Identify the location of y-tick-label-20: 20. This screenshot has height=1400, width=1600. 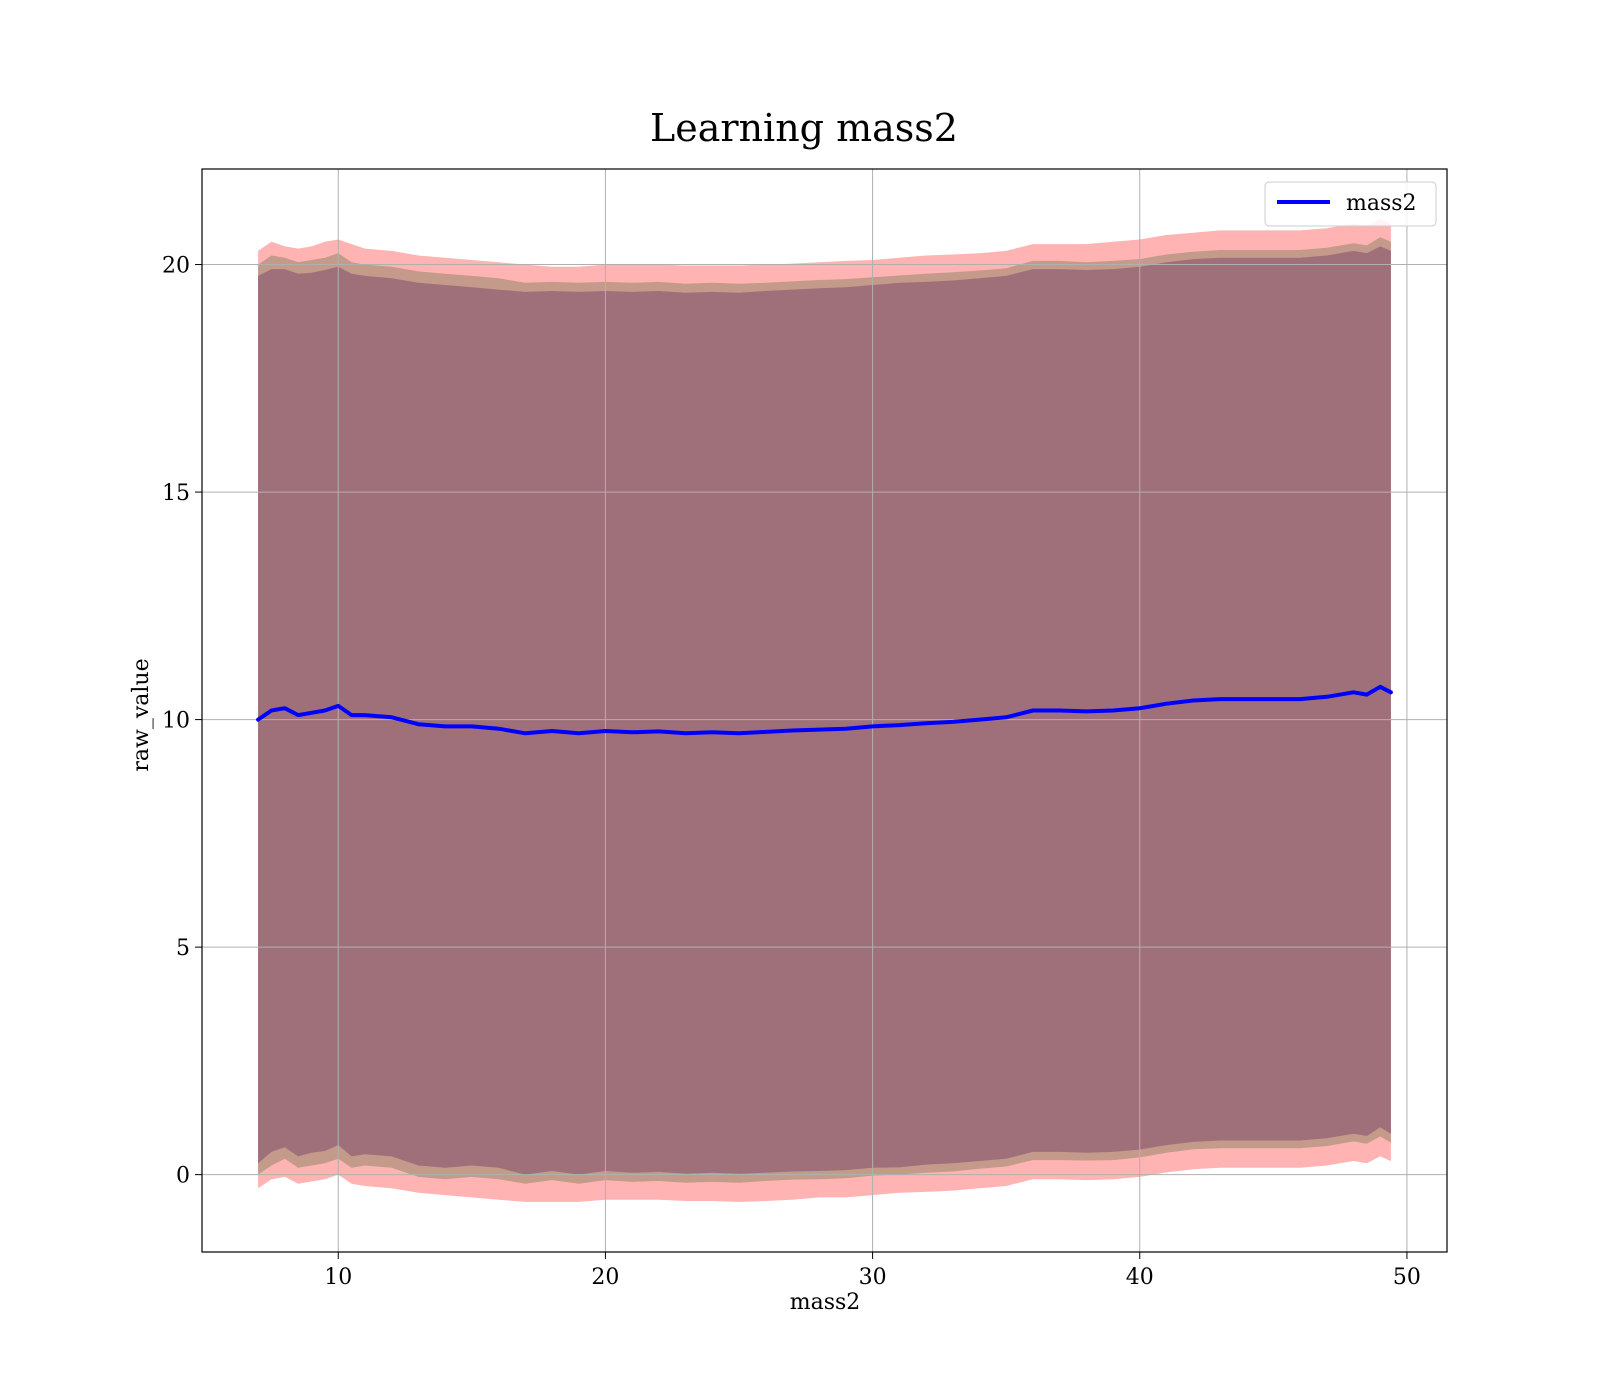
(176, 266).